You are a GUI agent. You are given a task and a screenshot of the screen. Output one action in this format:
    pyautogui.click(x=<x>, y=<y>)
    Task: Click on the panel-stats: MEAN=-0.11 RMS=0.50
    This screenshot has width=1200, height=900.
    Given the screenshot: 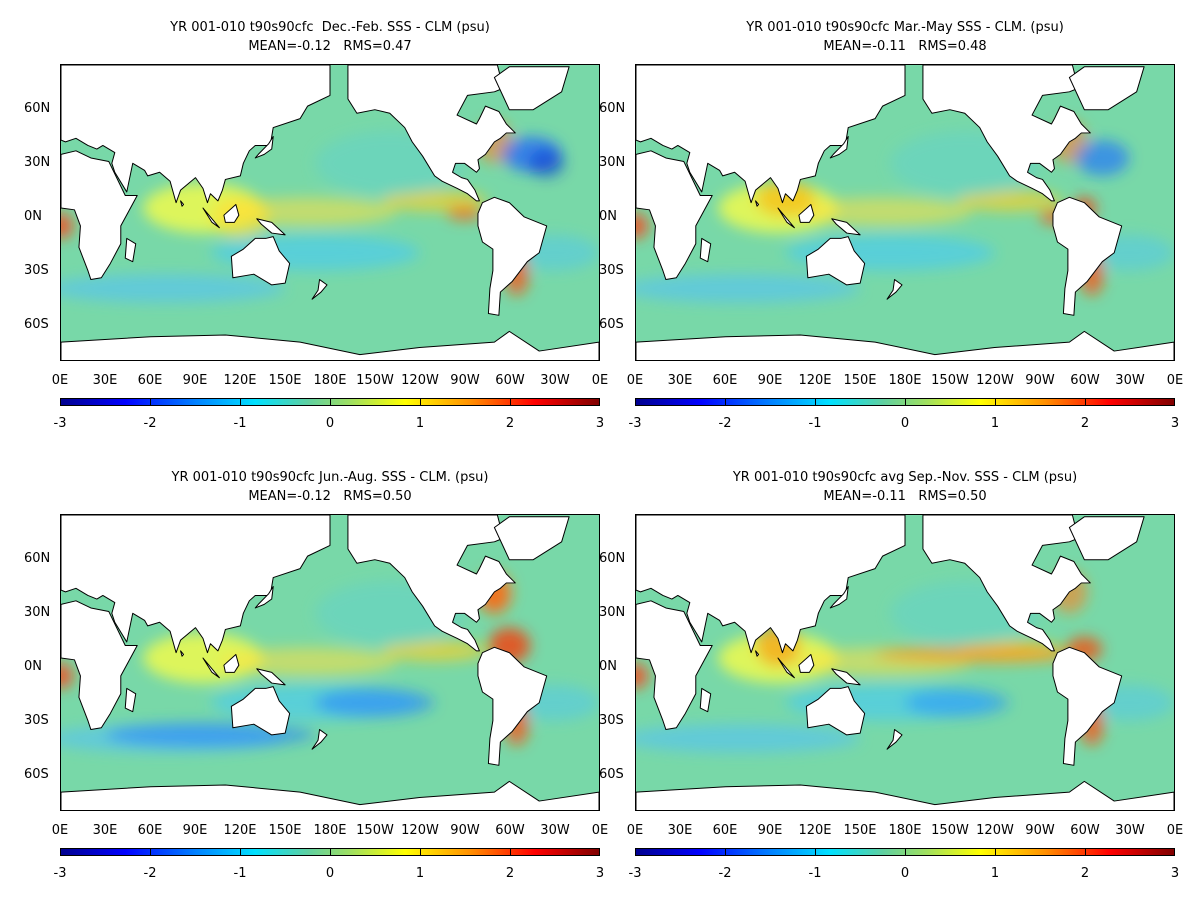 What is the action you would take?
    pyautogui.click(x=905, y=496)
    